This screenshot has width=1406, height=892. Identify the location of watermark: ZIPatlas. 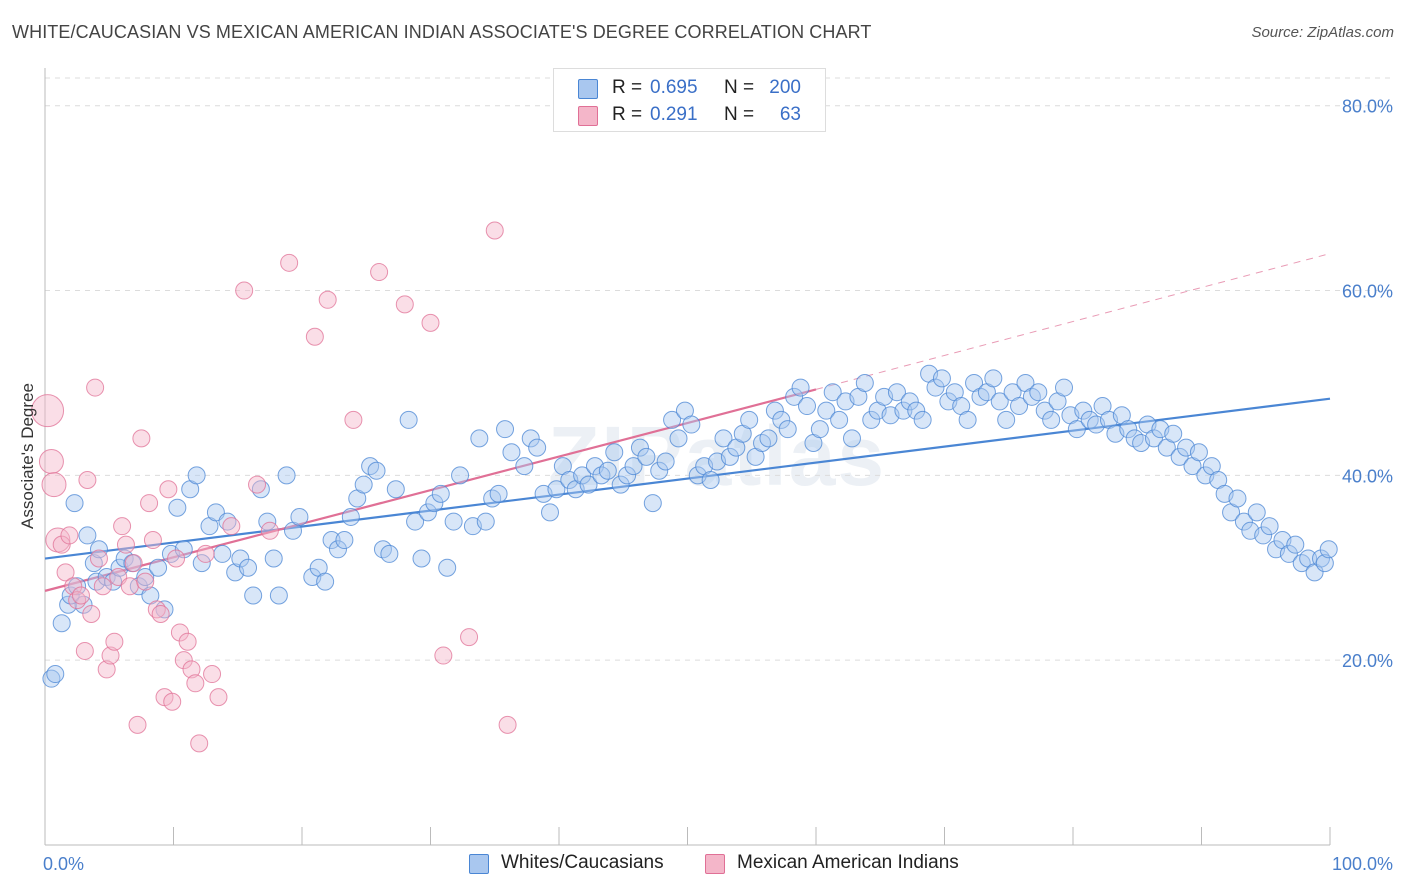
(717, 456).